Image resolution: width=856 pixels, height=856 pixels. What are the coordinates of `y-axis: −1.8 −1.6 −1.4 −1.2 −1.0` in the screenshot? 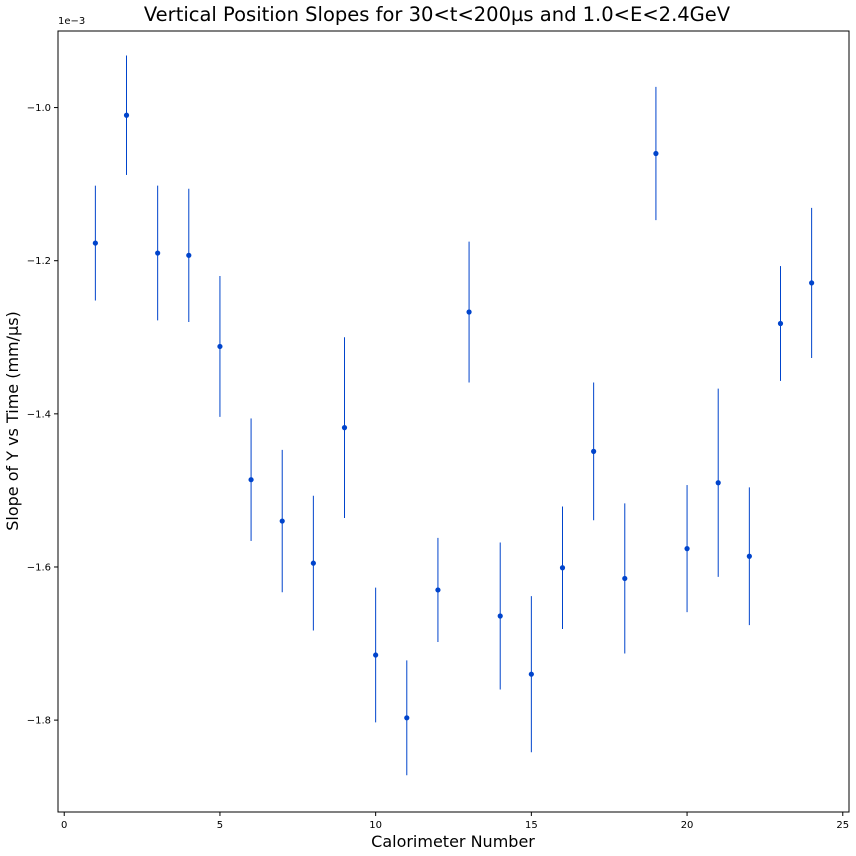 It's located at (42, 415).